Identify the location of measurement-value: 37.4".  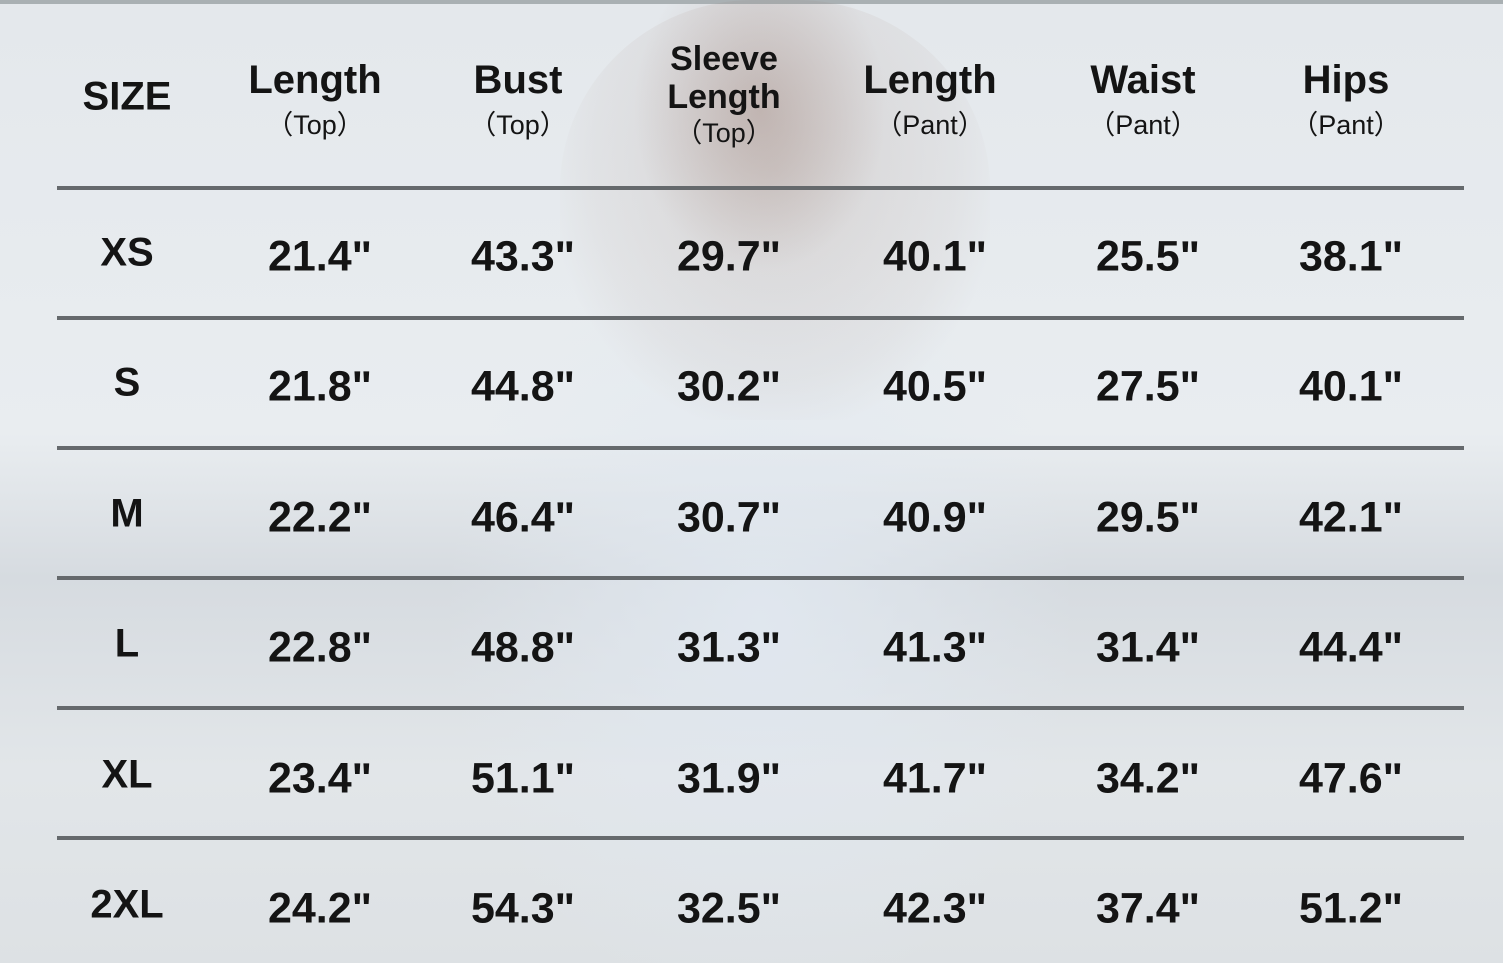
(1148, 908).